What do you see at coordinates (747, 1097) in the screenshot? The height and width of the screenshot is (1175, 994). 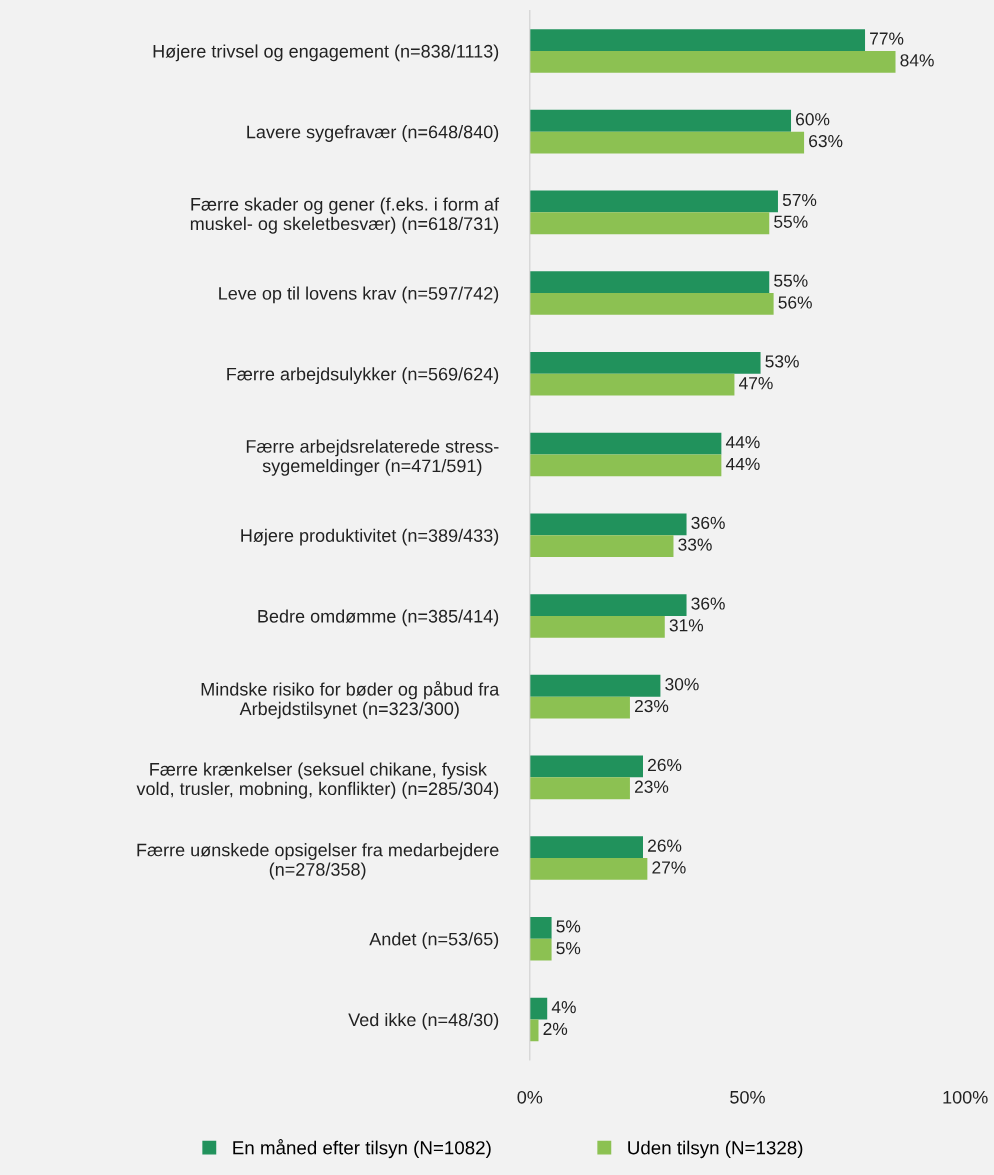 I see `x-tick-label: 50%` at bounding box center [747, 1097].